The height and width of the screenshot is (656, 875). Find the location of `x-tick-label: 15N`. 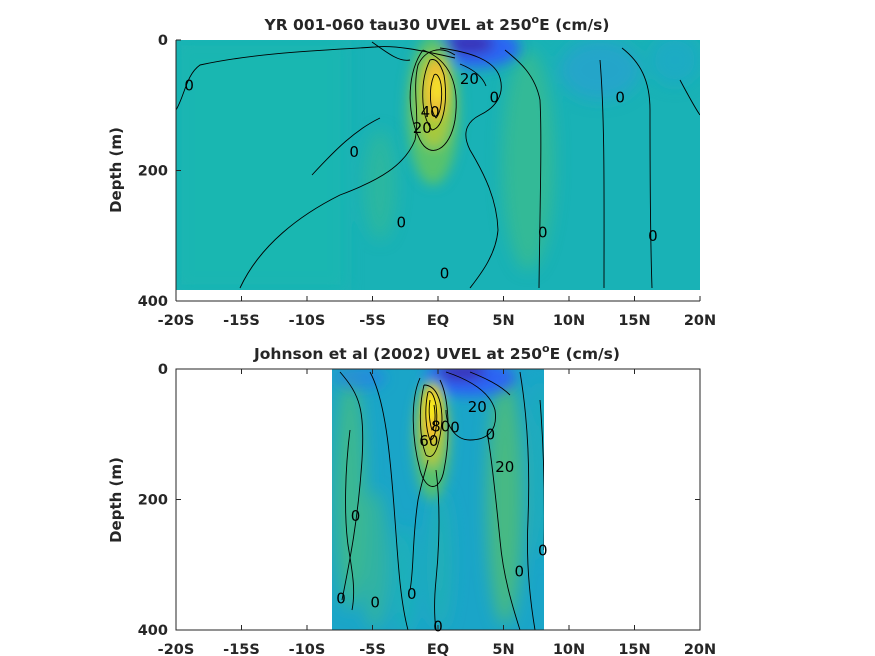

x-tick-label: 15N is located at coordinates (634, 321).